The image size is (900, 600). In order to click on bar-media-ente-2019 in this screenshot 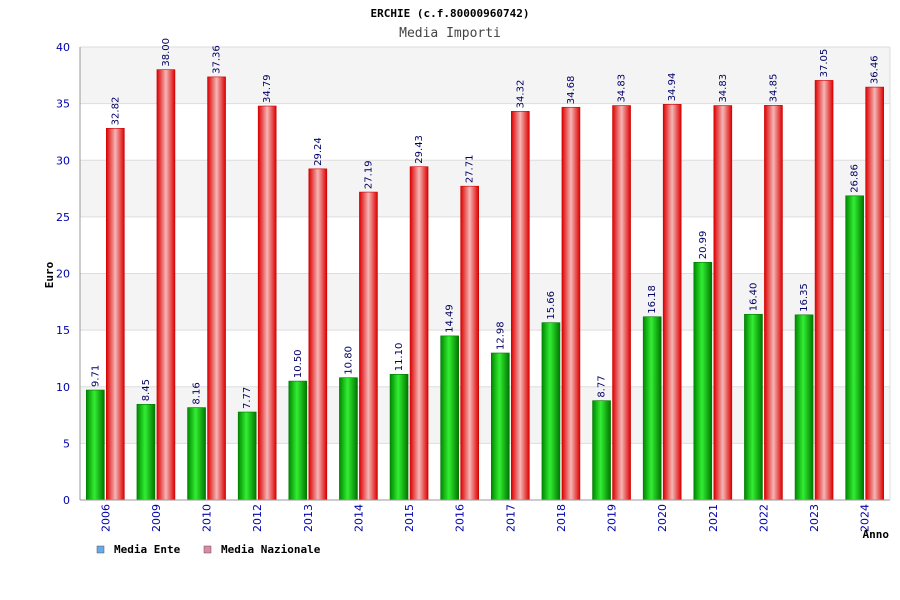, I will do `click(601, 450)`.